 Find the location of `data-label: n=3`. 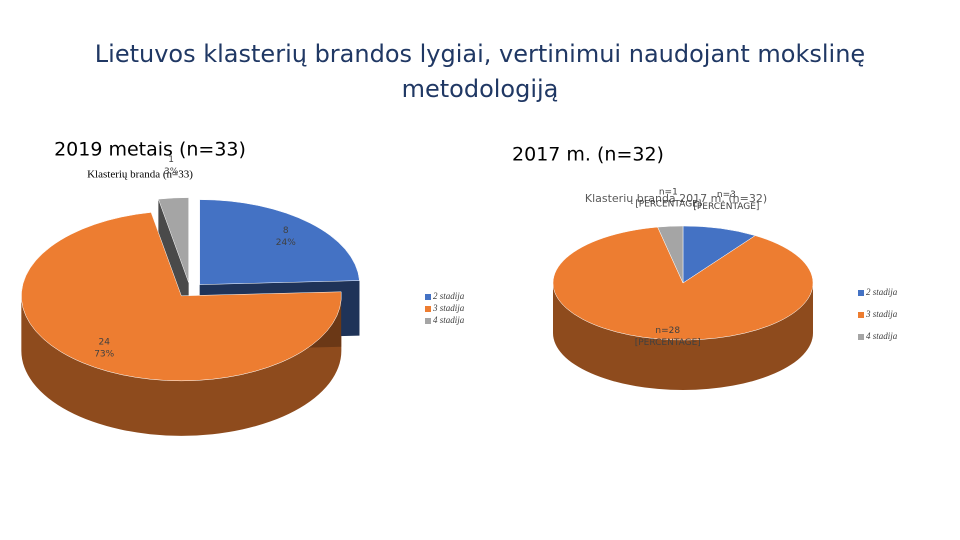

data-label: n=3 is located at coordinates (726, 195).